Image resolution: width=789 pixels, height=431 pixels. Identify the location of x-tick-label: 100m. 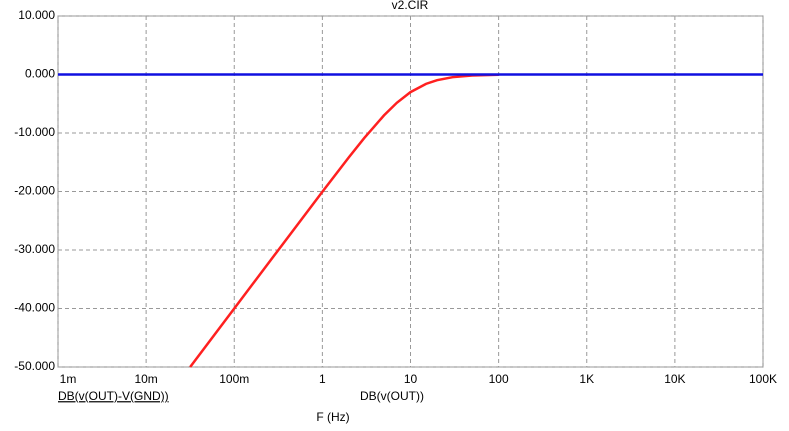
(234, 379).